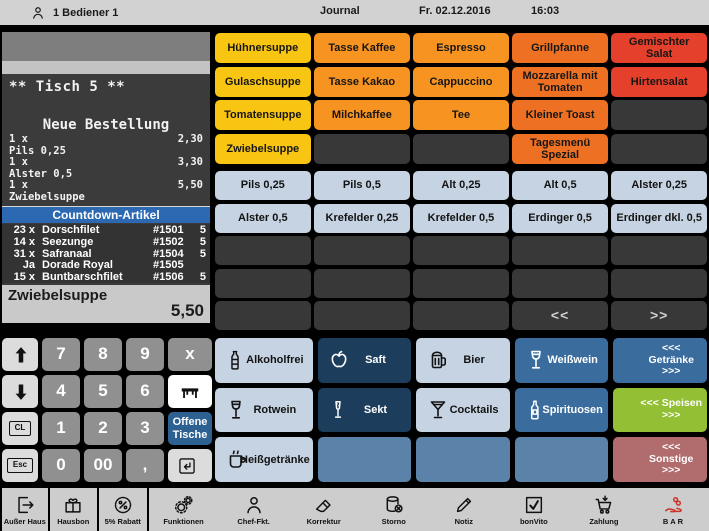  I want to click on open-tables-button: Offene Tische, so click(190, 428).